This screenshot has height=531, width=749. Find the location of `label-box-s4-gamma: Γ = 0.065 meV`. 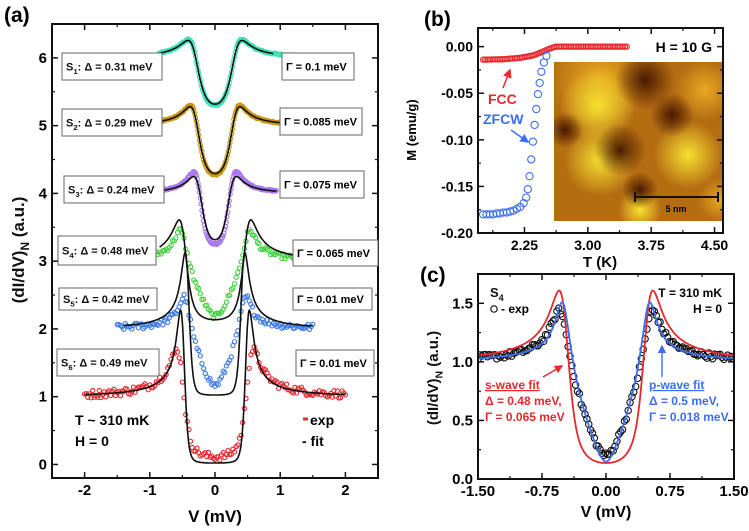

label-box-s4-gamma: Γ = 0.065 meV is located at coordinates (335, 253).